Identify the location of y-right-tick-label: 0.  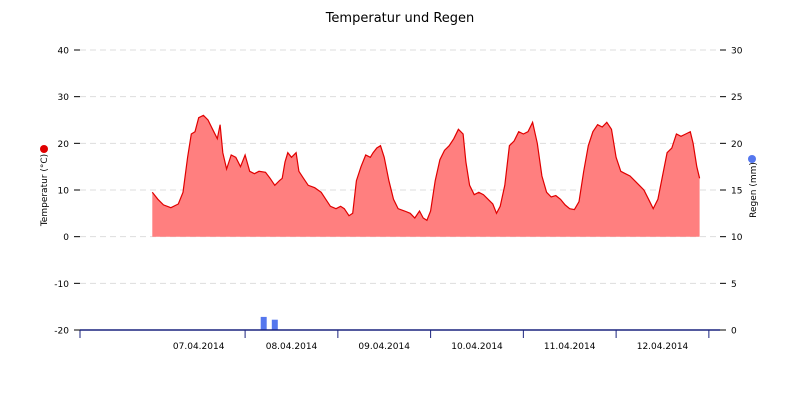
(734, 332).